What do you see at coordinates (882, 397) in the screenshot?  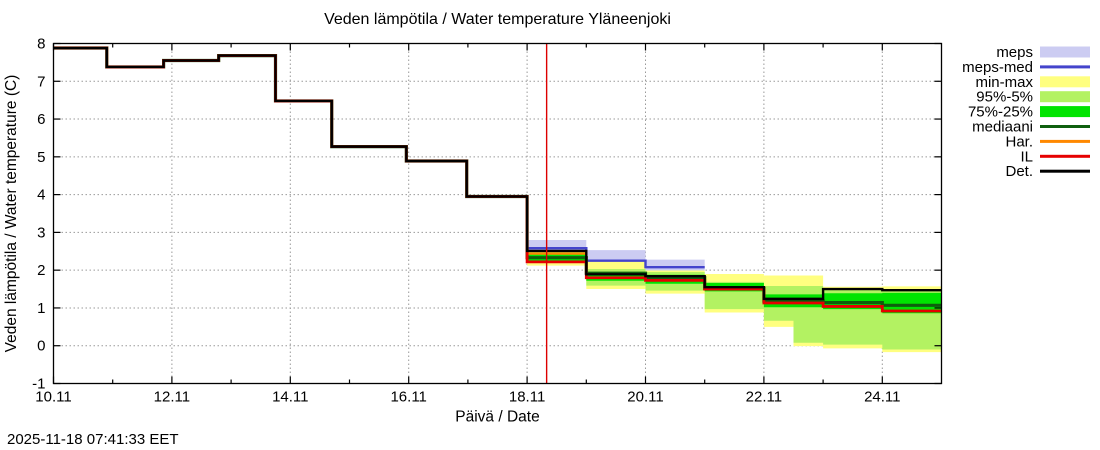 I see `svg-text: 24.11` at bounding box center [882, 397].